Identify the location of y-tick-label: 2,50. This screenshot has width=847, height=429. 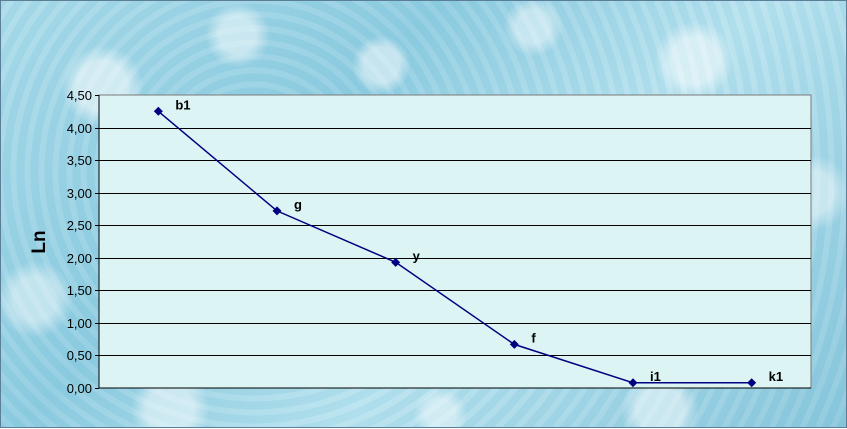
(79, 225).